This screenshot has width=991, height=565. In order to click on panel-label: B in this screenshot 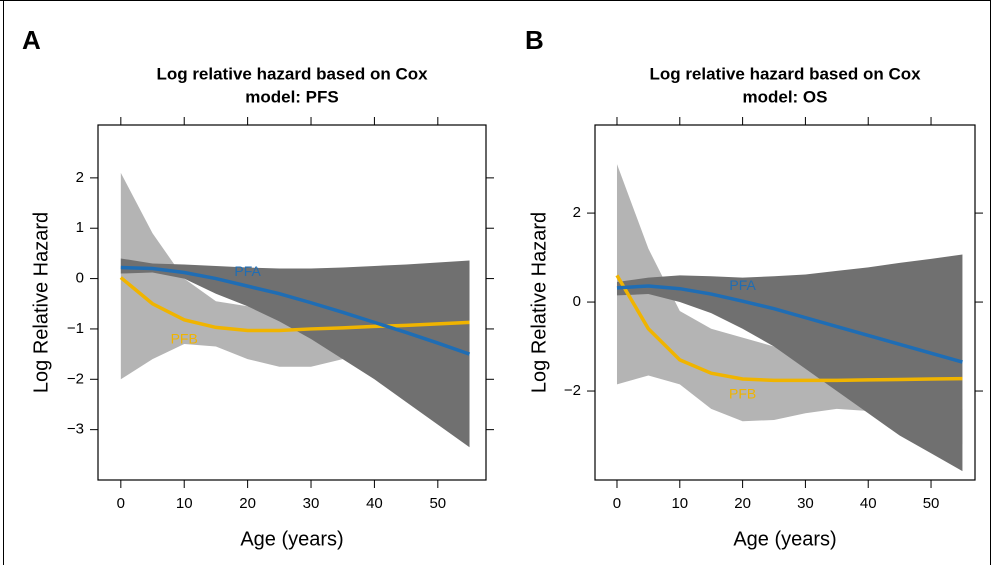, I will do `click(534, 40)`.